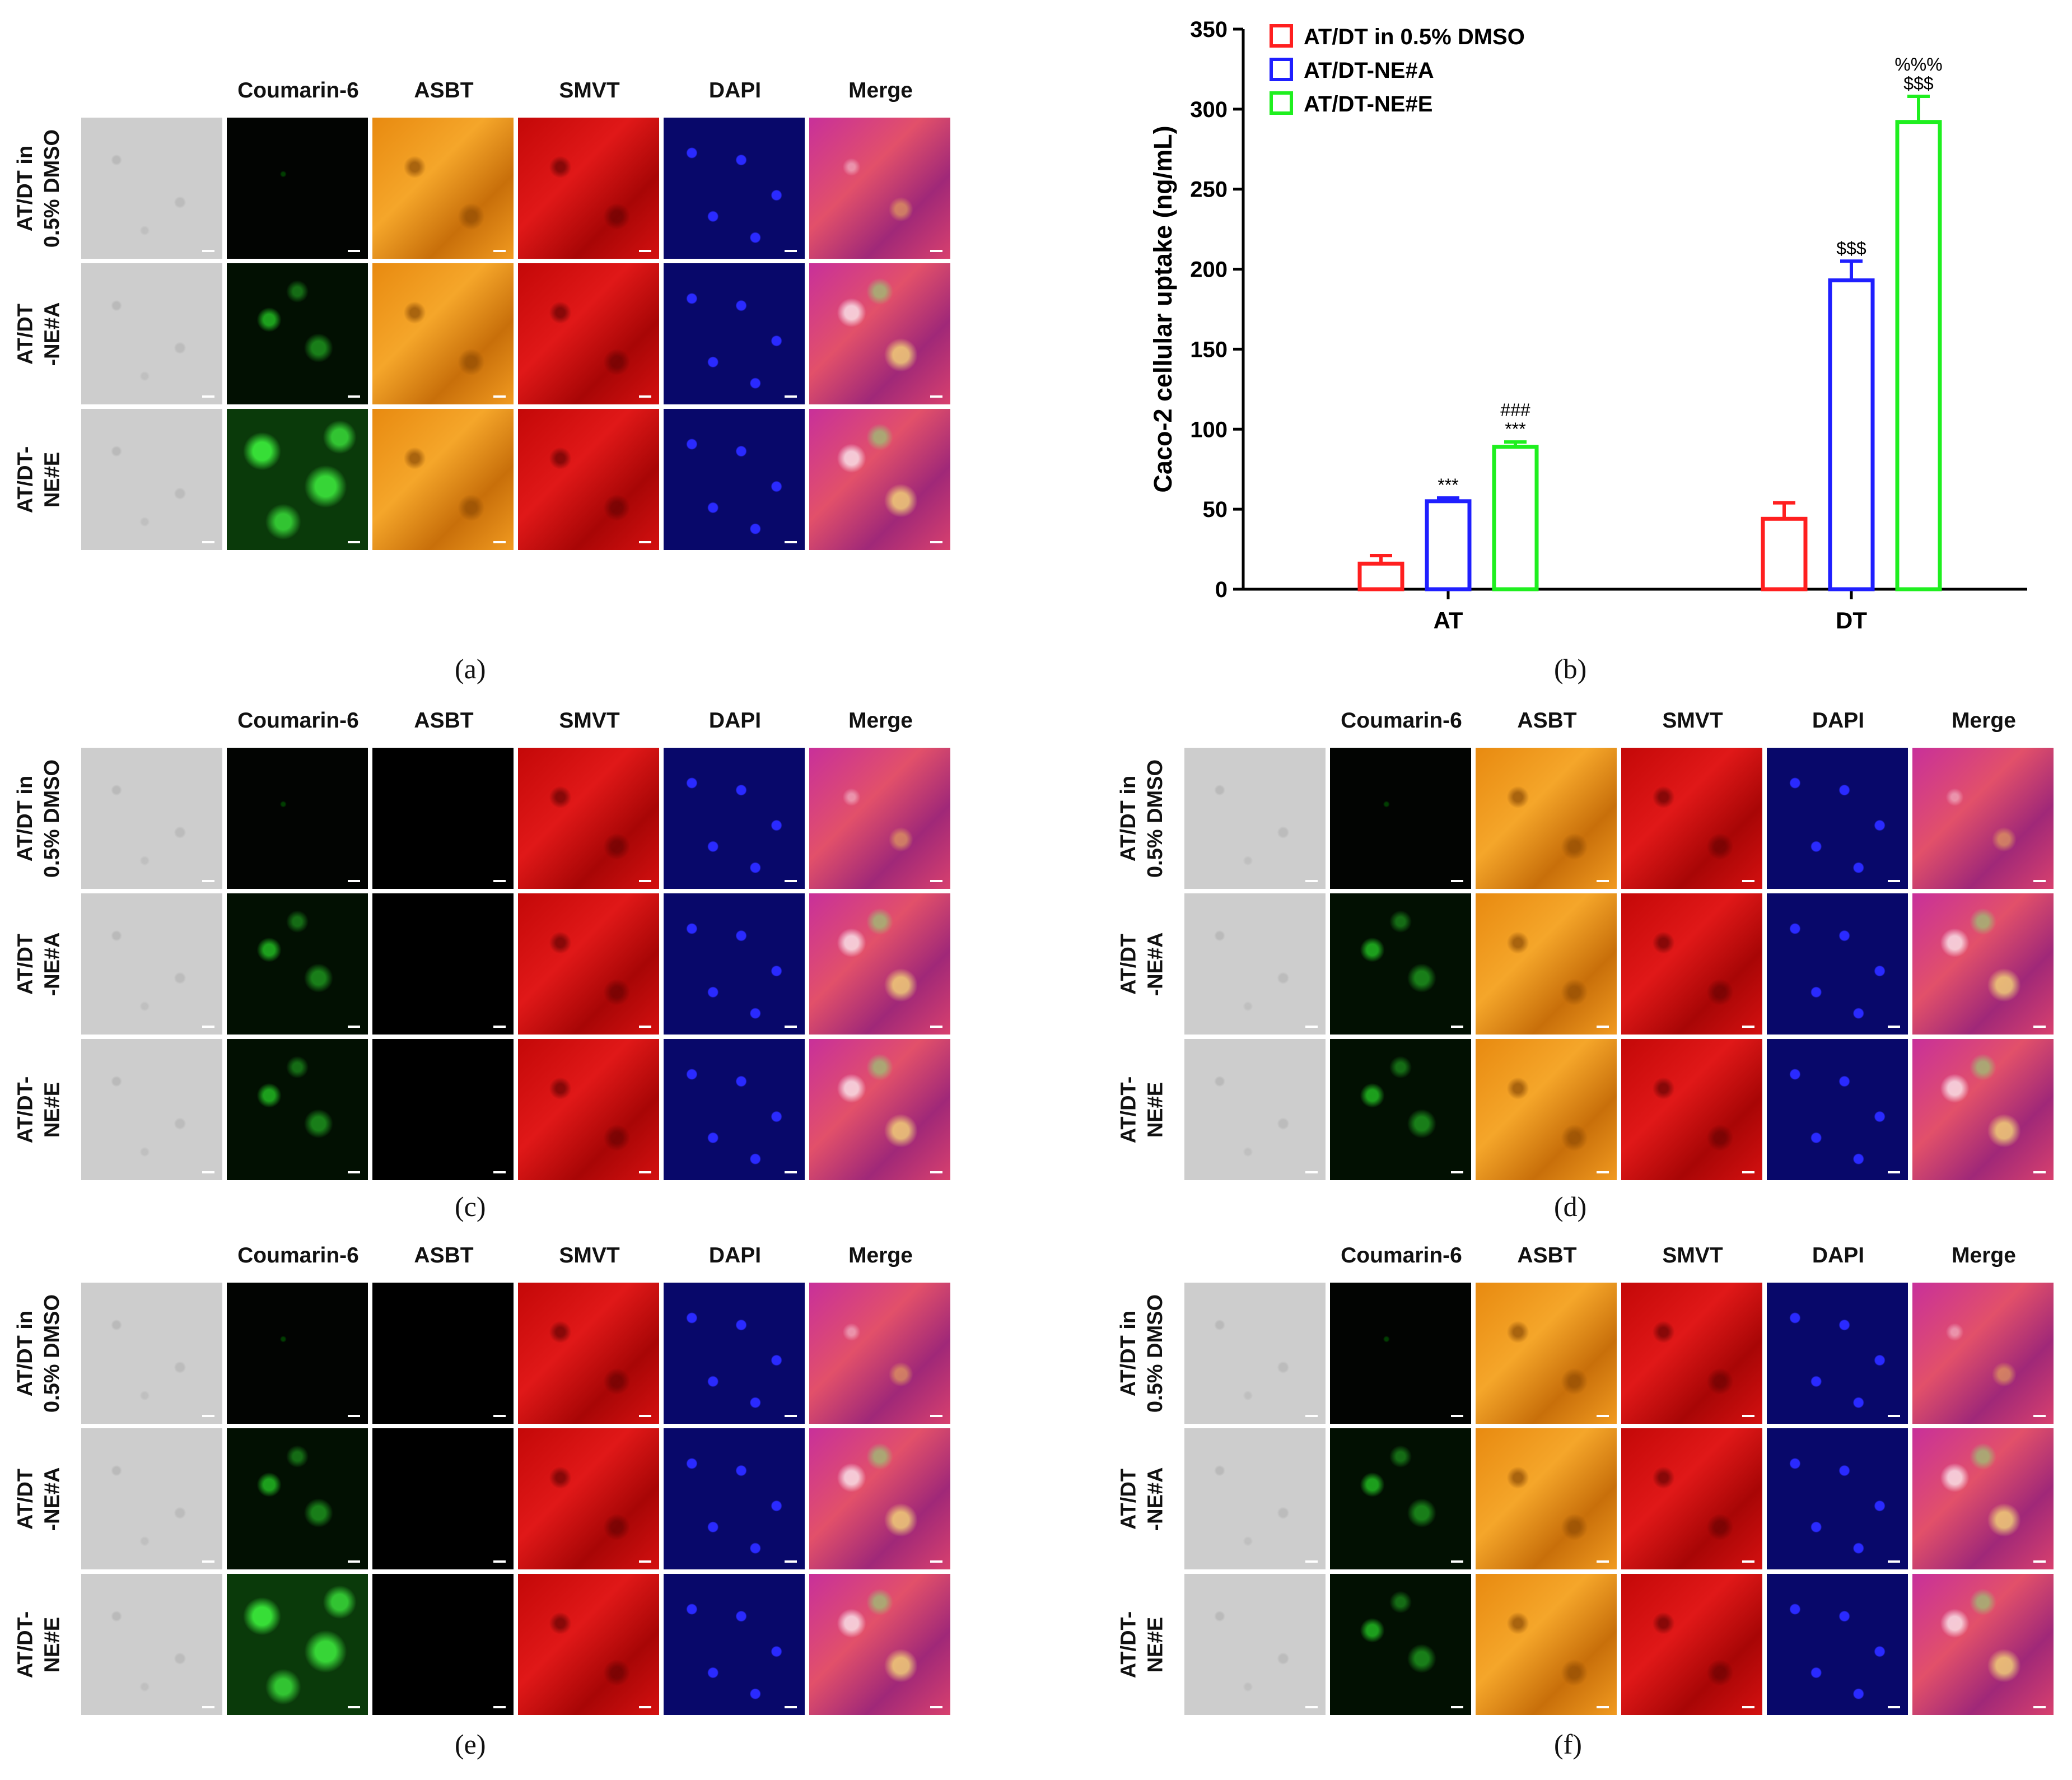  Describe the element at coordinates (1209, 350) in the screenshot. I see `y-tick-label: 150` at that location.